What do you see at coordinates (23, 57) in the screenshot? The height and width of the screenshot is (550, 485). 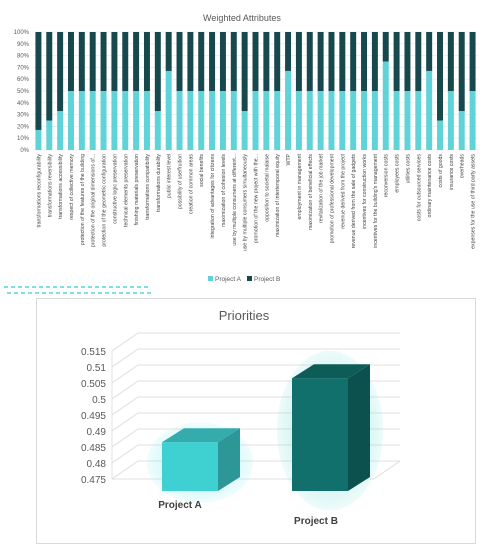 I see `y-tick-label: 80%` at bounding box center [23, 57].